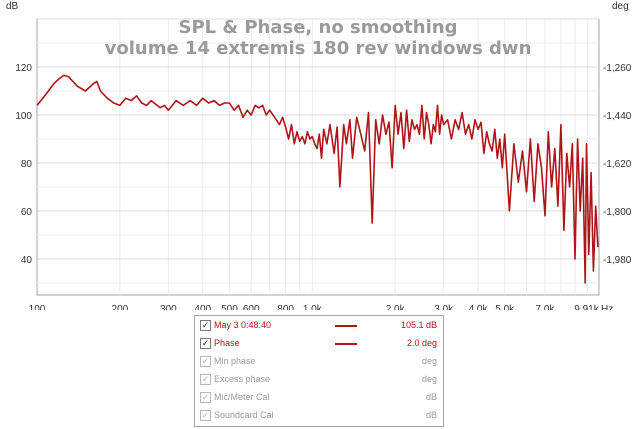  Describe the element at coordinates (617, 260) in the screenshot. I see `y-tick-label-right: -1,980` at that location.